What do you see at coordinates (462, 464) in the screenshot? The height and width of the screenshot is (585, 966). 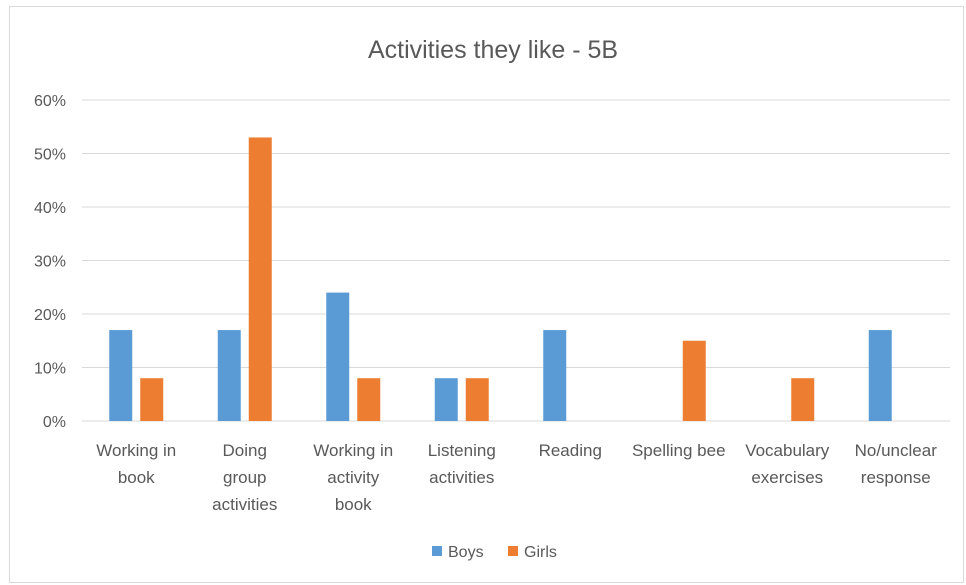 I see `x-tick-label: Listening activities` at bounding box center [462, 464].